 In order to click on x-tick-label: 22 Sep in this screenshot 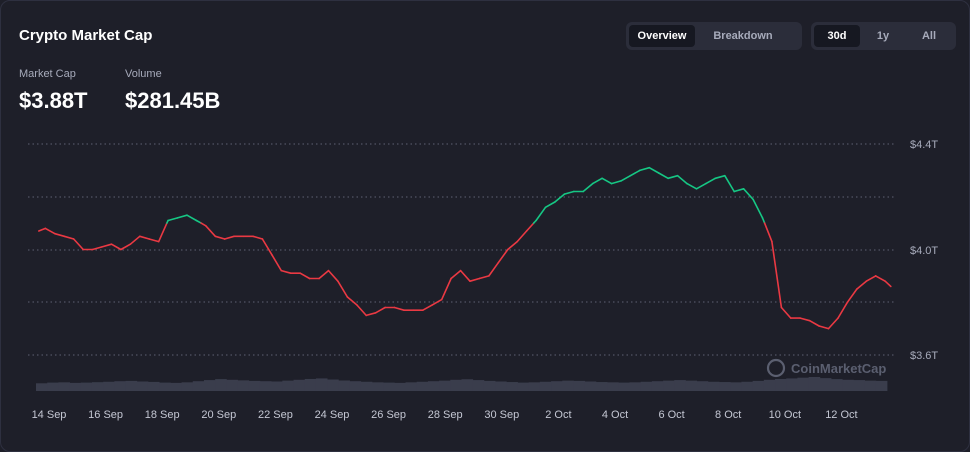, I will do `click(275, 415)`.